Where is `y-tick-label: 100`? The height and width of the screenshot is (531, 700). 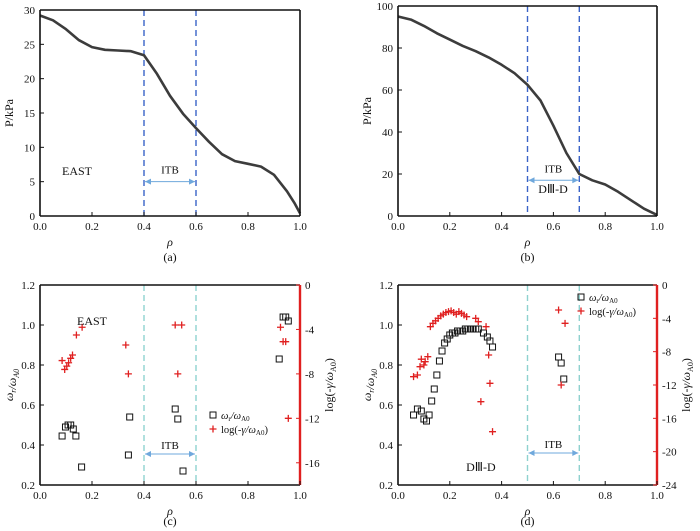 y-tick-label: 100 is located at coordinates (385, 7).